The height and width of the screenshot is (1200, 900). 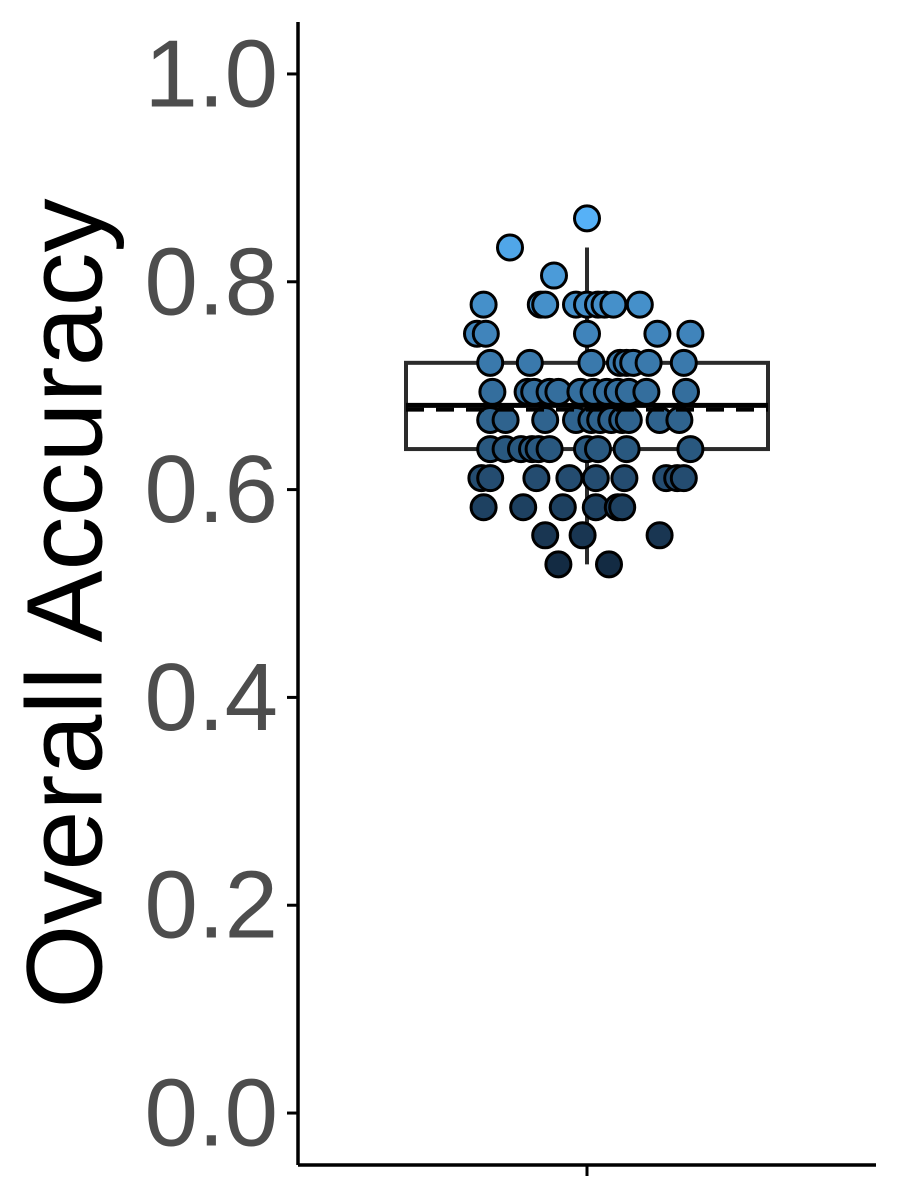 What do you see at coordinates (211, 1113) in the screenshot?
I see `y-tick-label: 0.0` at bounding box center [211, 1113].